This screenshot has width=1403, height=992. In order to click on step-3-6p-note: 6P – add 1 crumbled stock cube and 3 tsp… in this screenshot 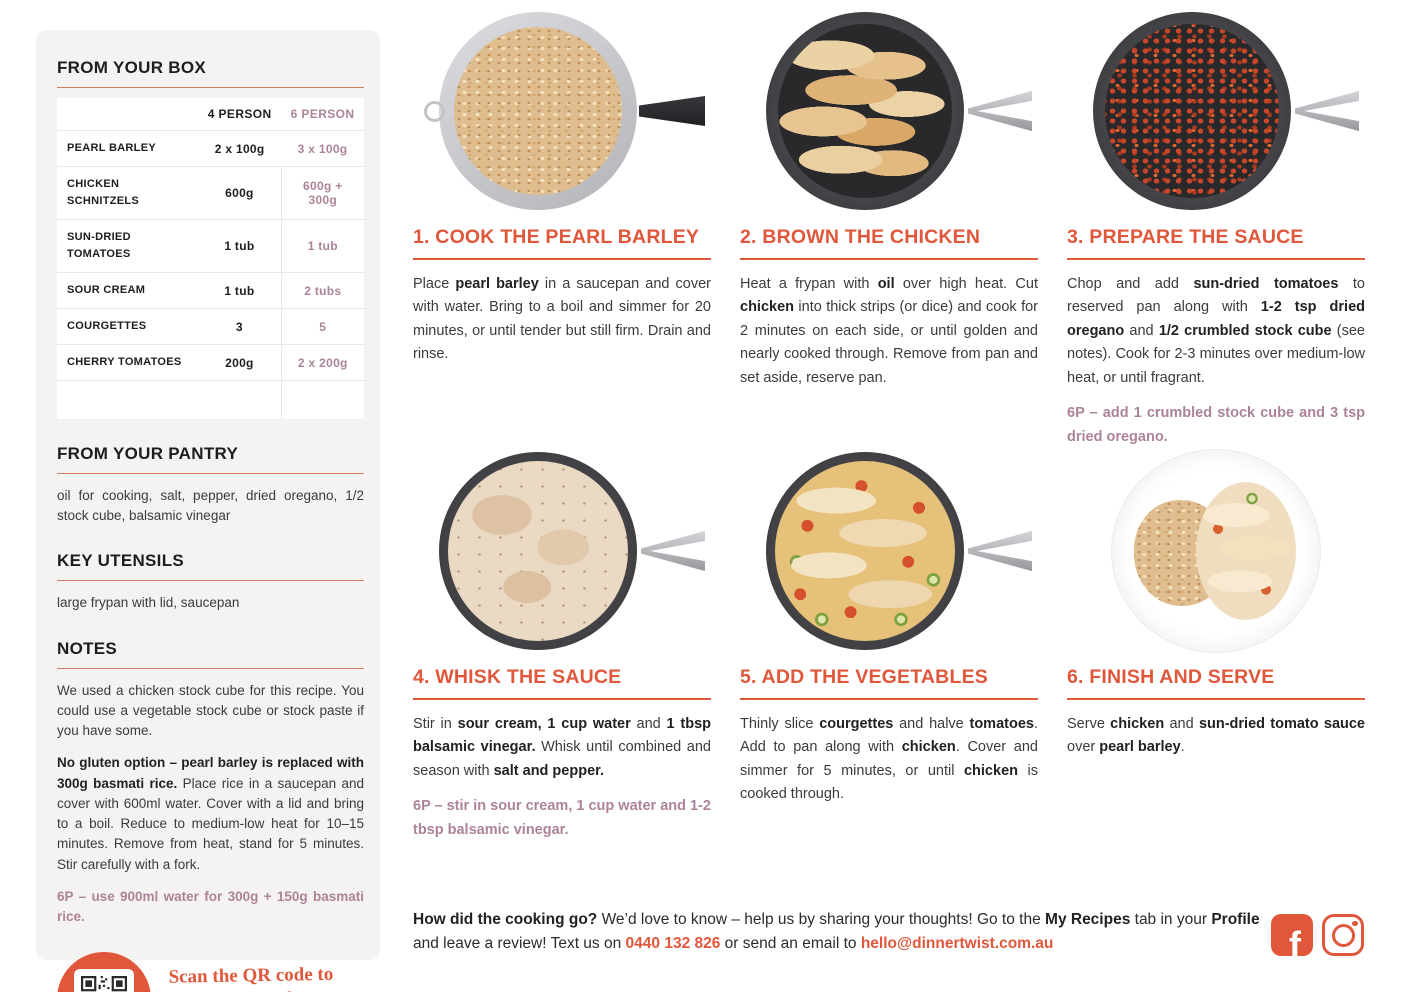, I will do `click(1216, 425)`.